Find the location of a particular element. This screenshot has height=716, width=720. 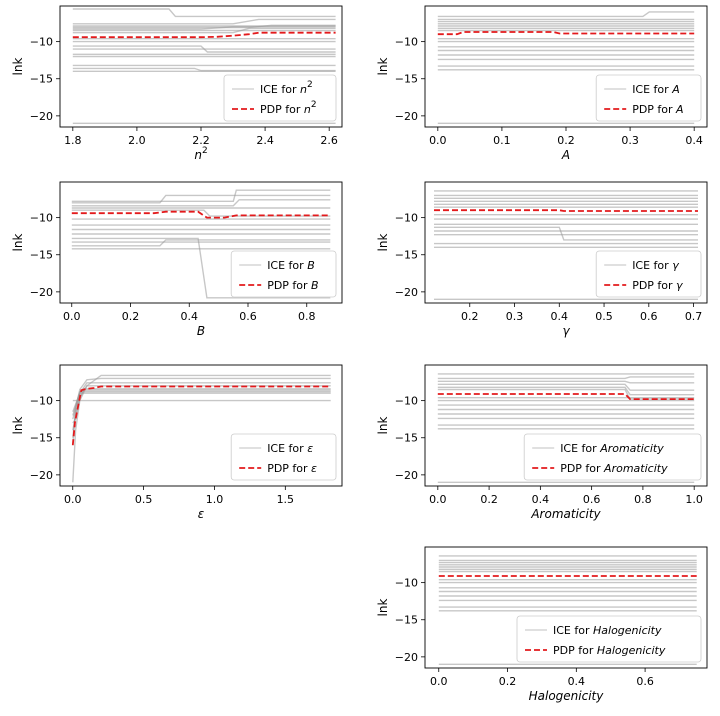

legend: ICE for Halogenicity PDP for Halogenicity is located at coordinates (609, 639).